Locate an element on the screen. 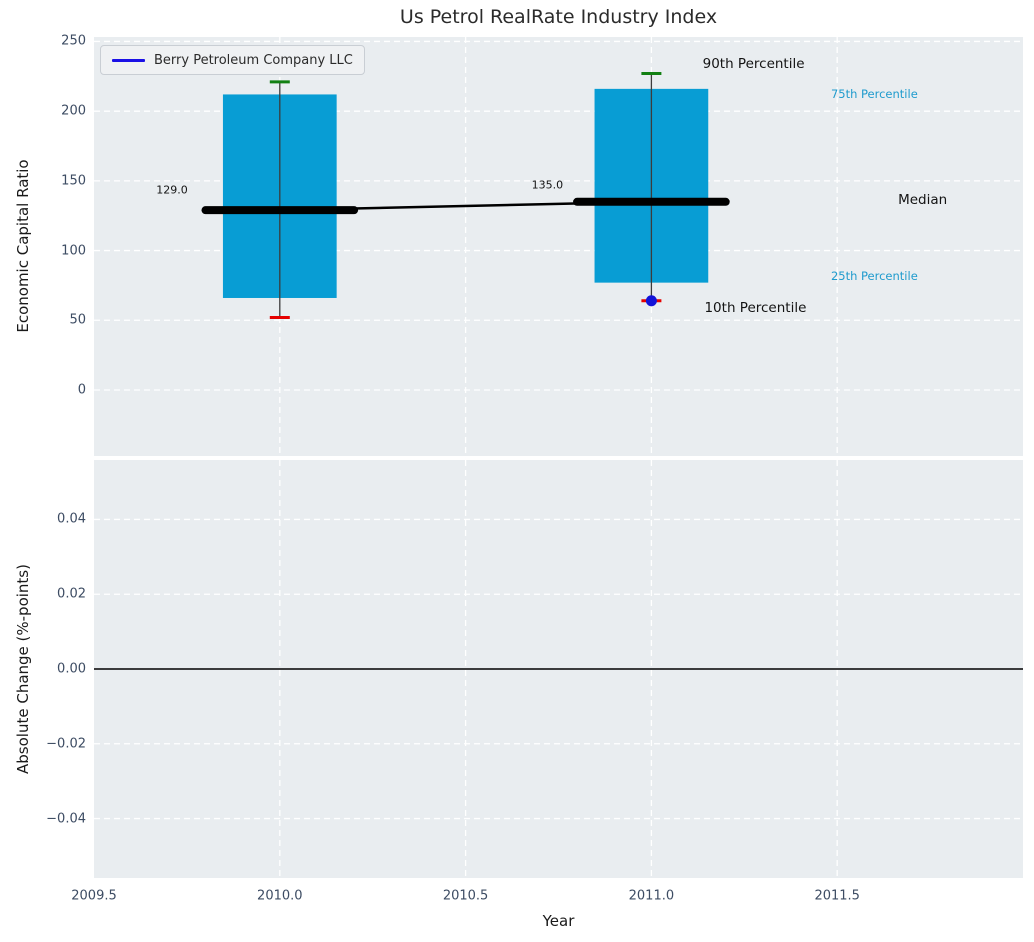 The height and width of the screenshot is (942, 1034). annotation-10th-percentile: 10th Percentile is located at coordinates (755, 307).